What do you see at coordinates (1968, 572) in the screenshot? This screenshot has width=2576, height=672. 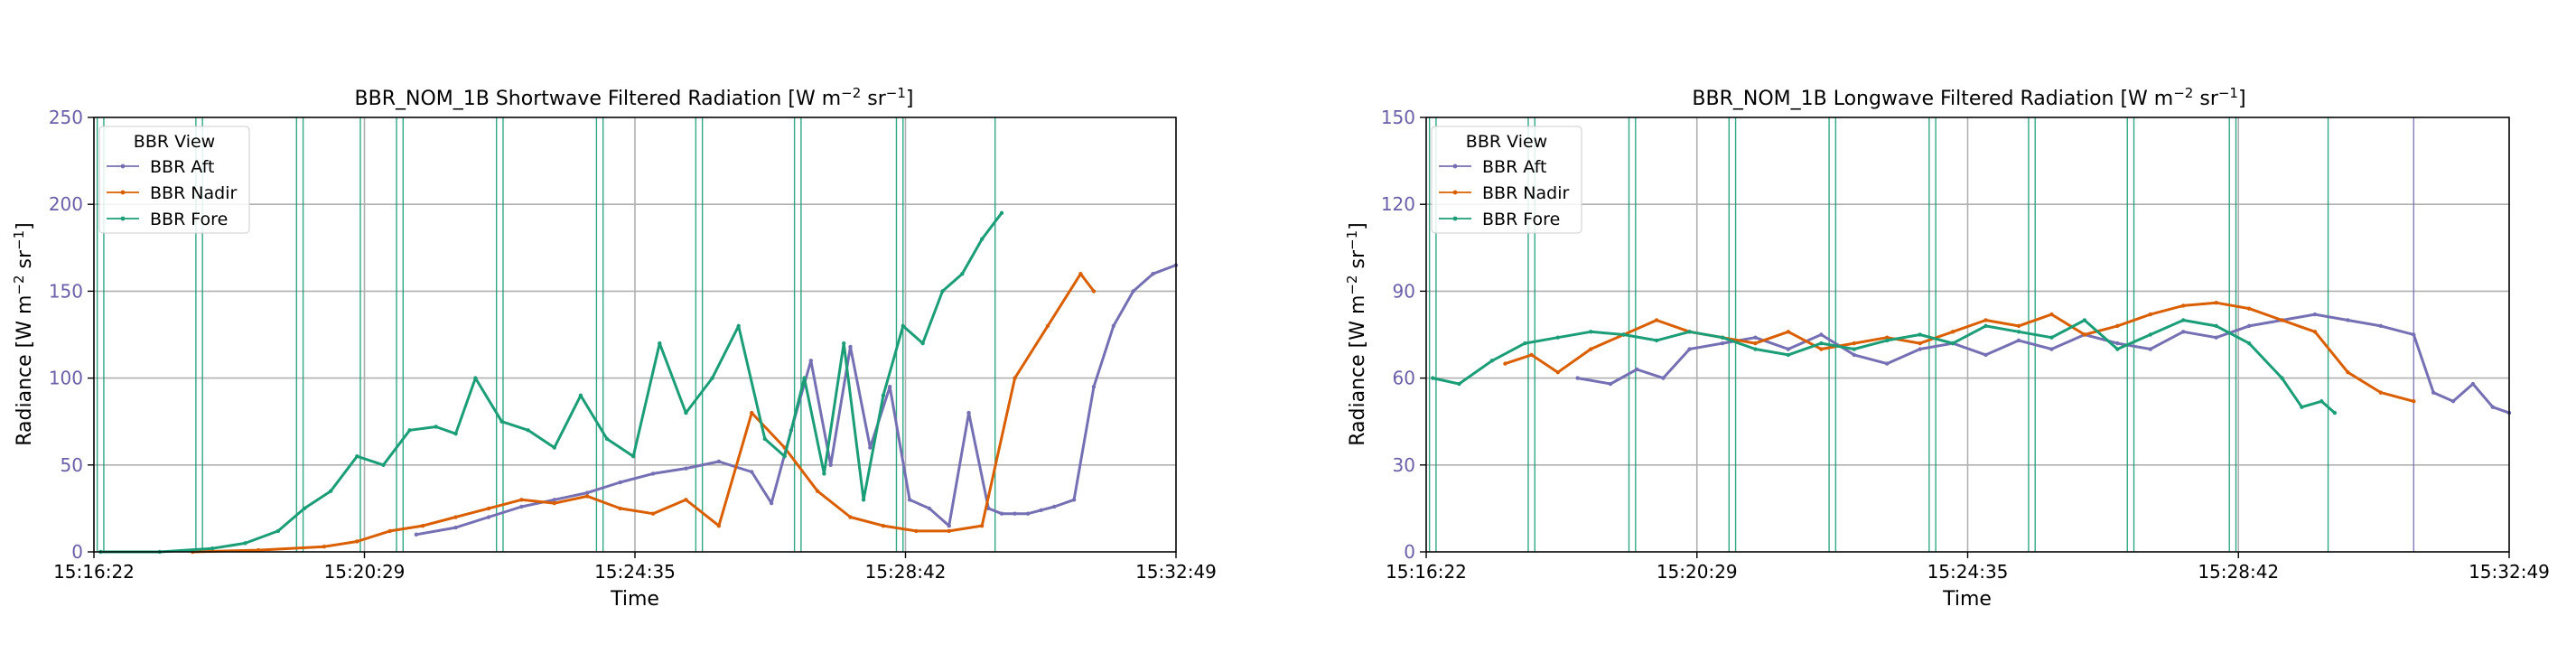 I see `longwave-x-tick-label: 15:24:35` at bounding box center [1968, 572].